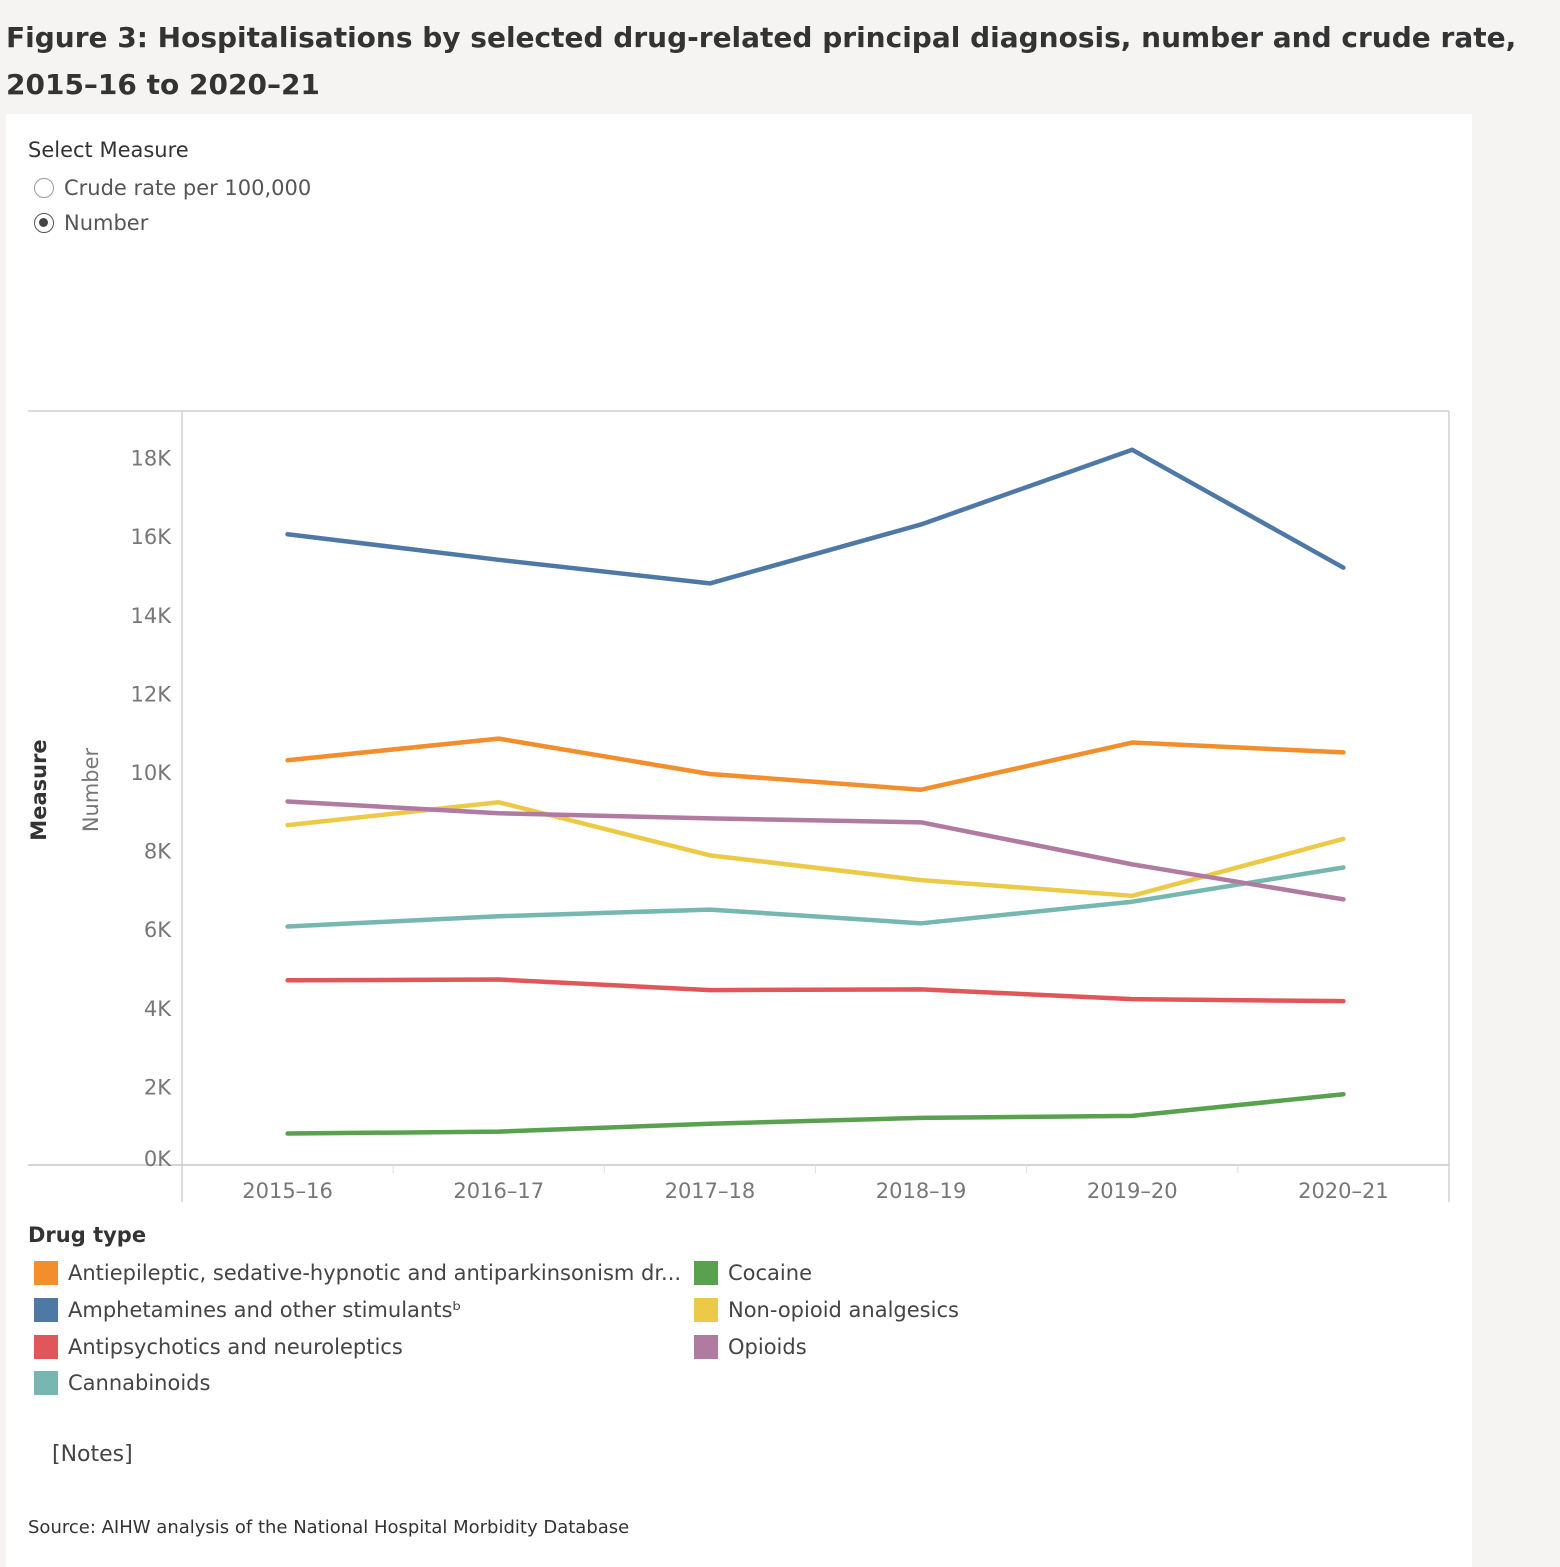  I want to click on x-tick-label: 2020–21, so click(1343, 1191).